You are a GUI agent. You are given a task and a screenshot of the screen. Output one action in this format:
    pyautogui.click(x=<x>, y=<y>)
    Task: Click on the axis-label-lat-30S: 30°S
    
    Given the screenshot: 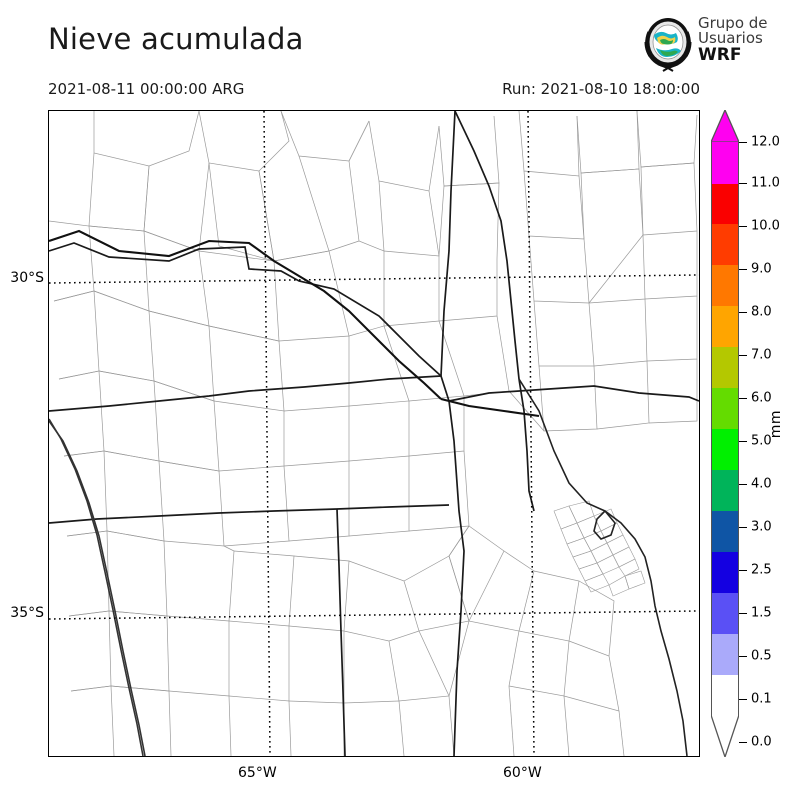 What is the action you would take?
    pyautogui.click(x=27, y=278)
    